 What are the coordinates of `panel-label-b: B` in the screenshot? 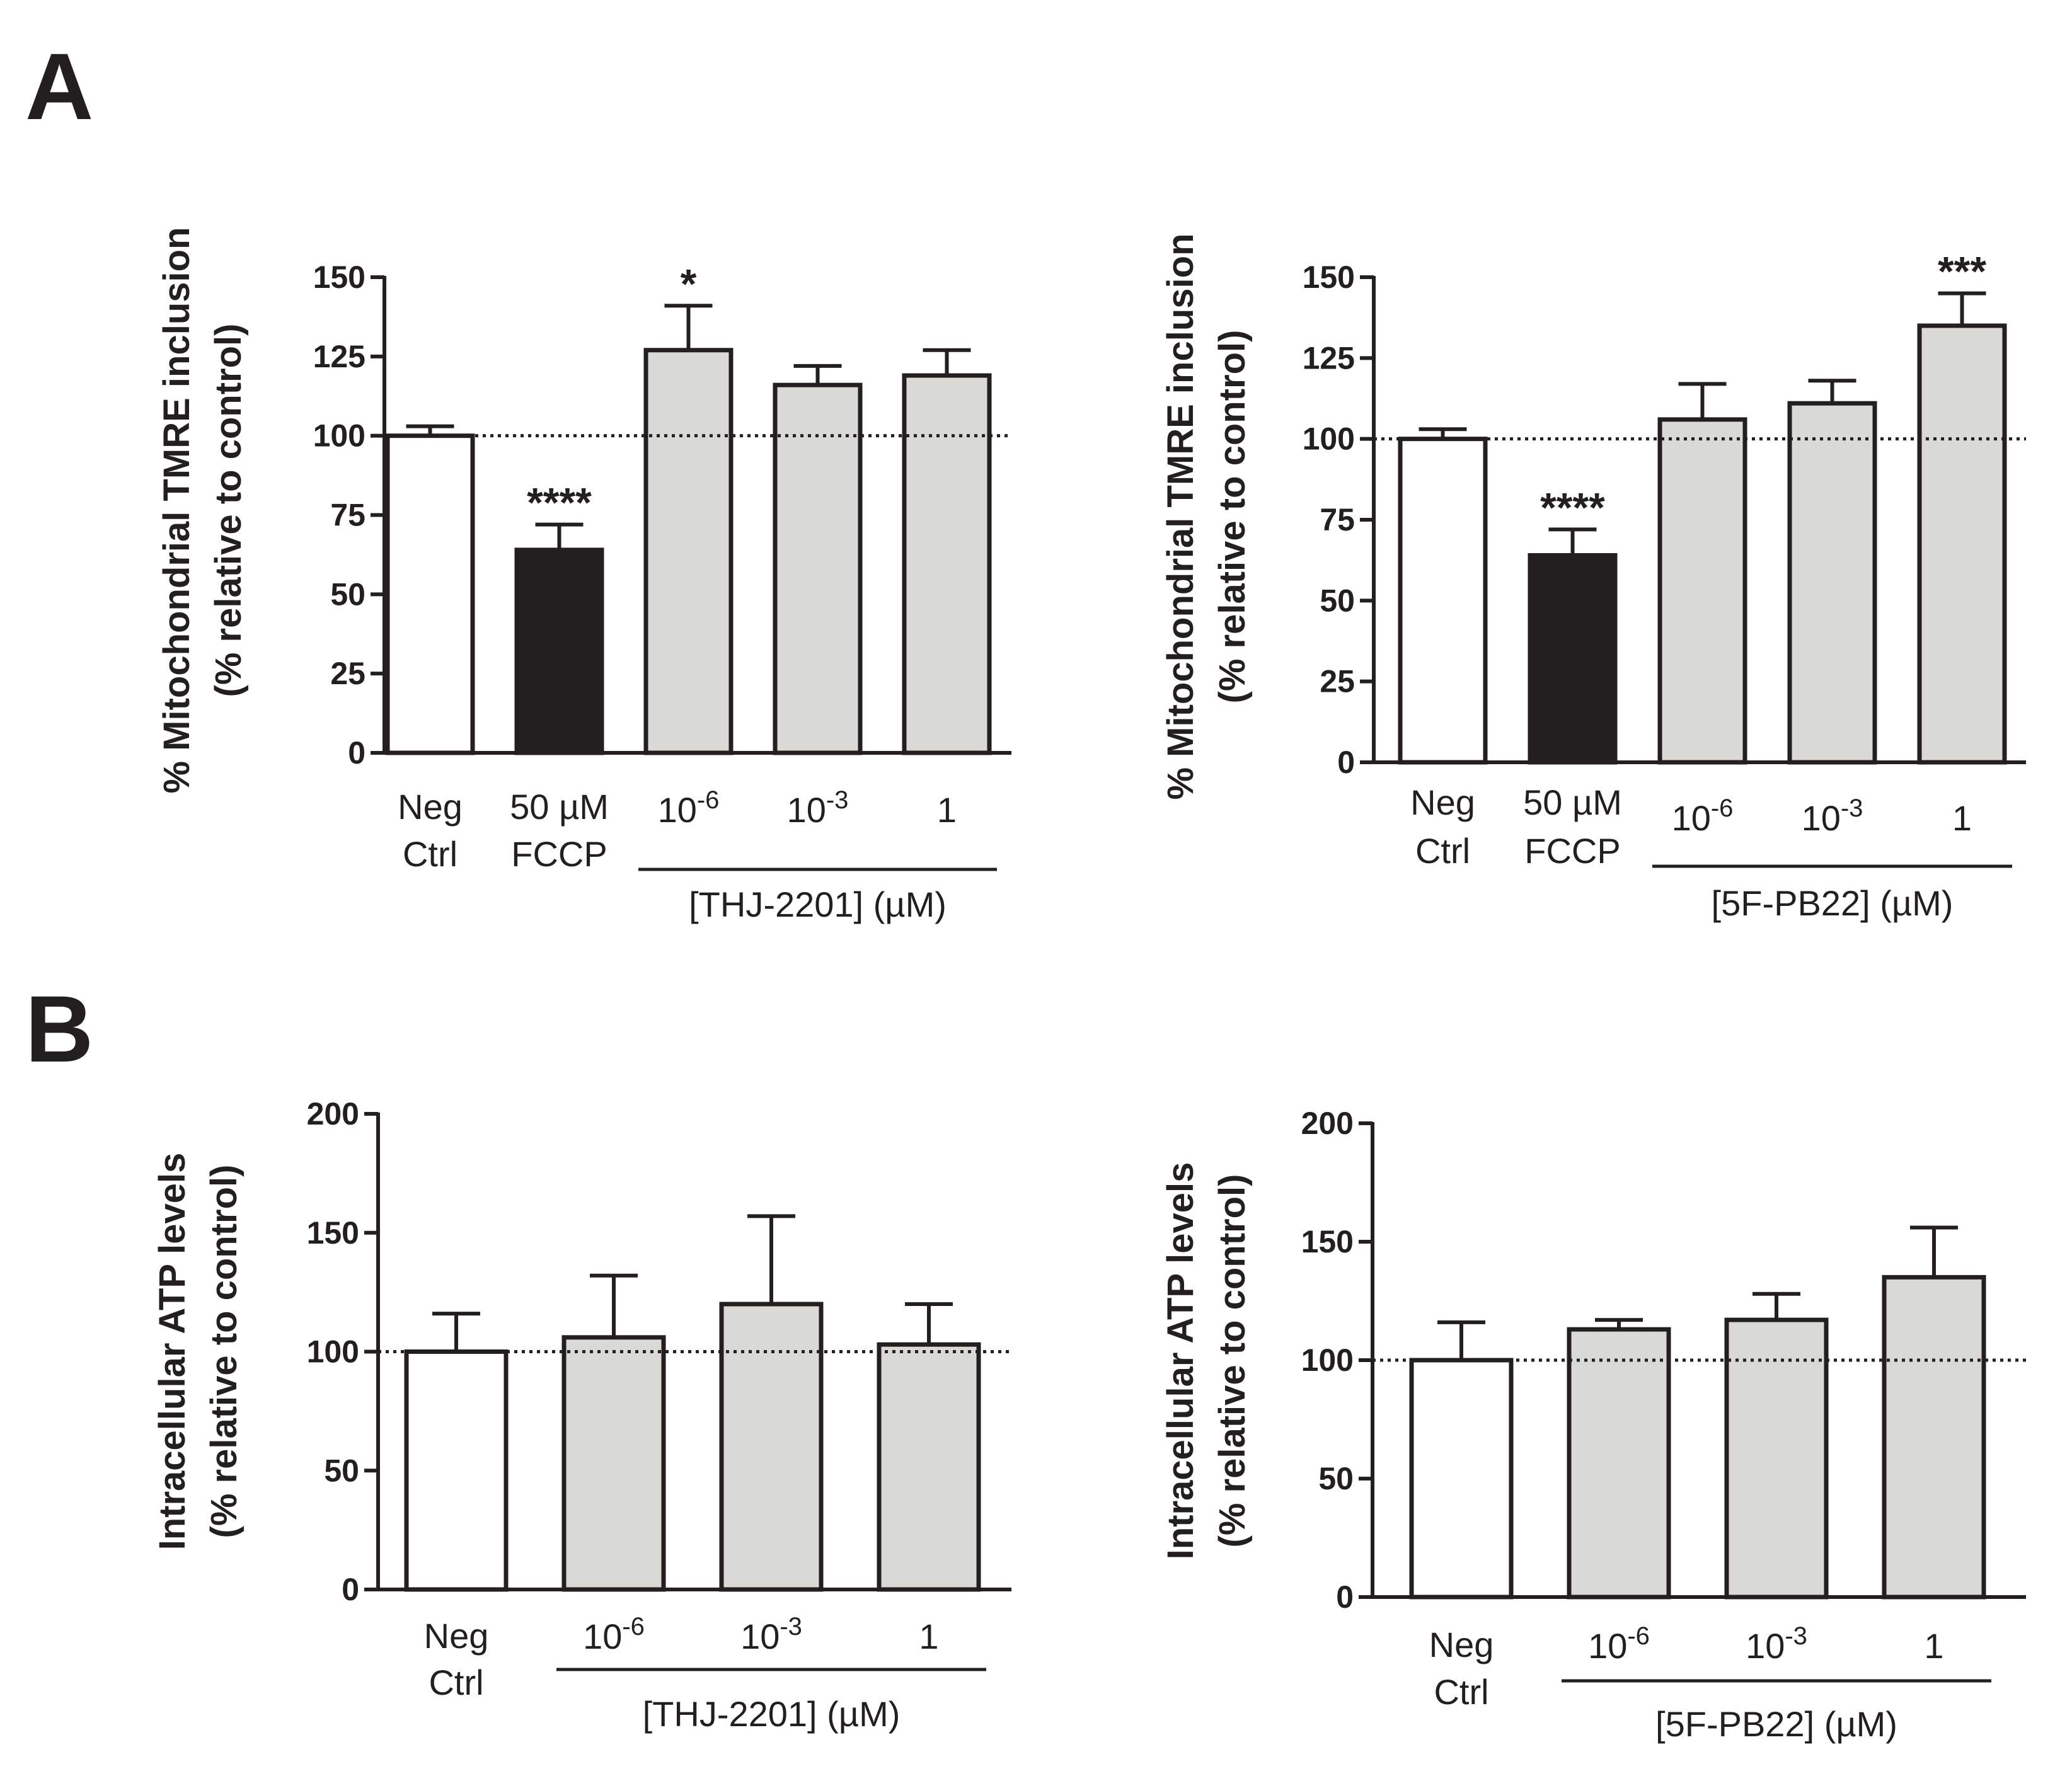 It's located at (59, 1029).